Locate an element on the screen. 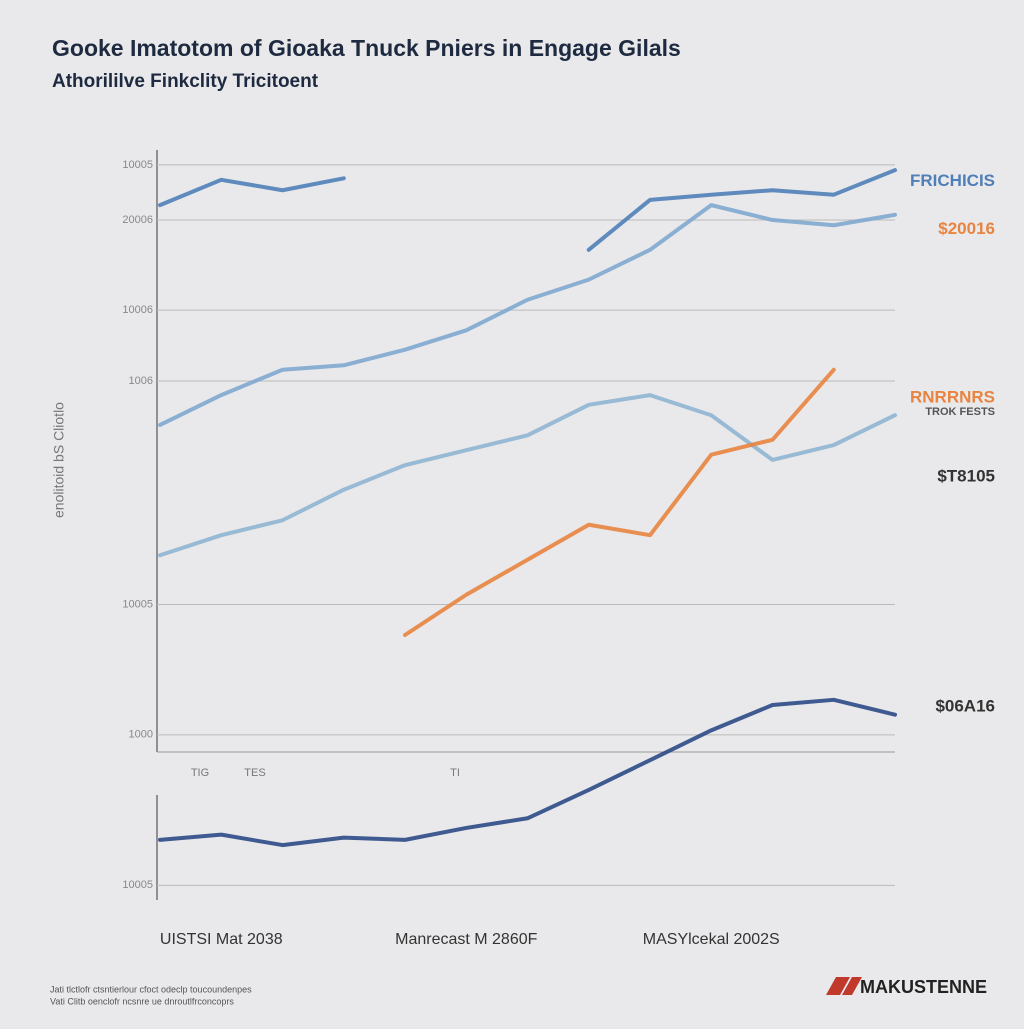  x-small-label: TIG is located at coordinates (200, 773).